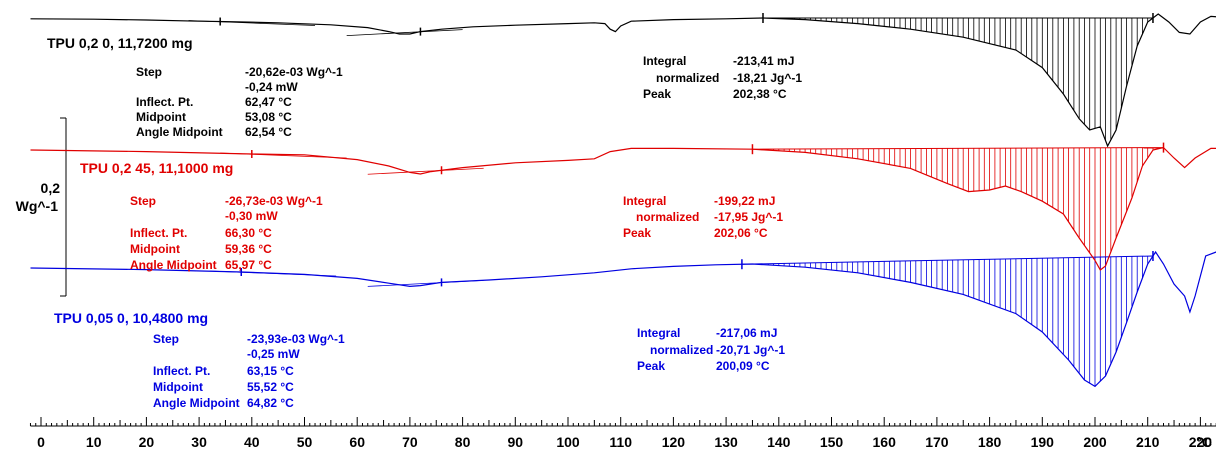 The image size is (1216, 456). What do you see at coordinates (50, 188) in the screenshot?
I see `scale-bar-value: 0,2` at bounding box center [50, 188].